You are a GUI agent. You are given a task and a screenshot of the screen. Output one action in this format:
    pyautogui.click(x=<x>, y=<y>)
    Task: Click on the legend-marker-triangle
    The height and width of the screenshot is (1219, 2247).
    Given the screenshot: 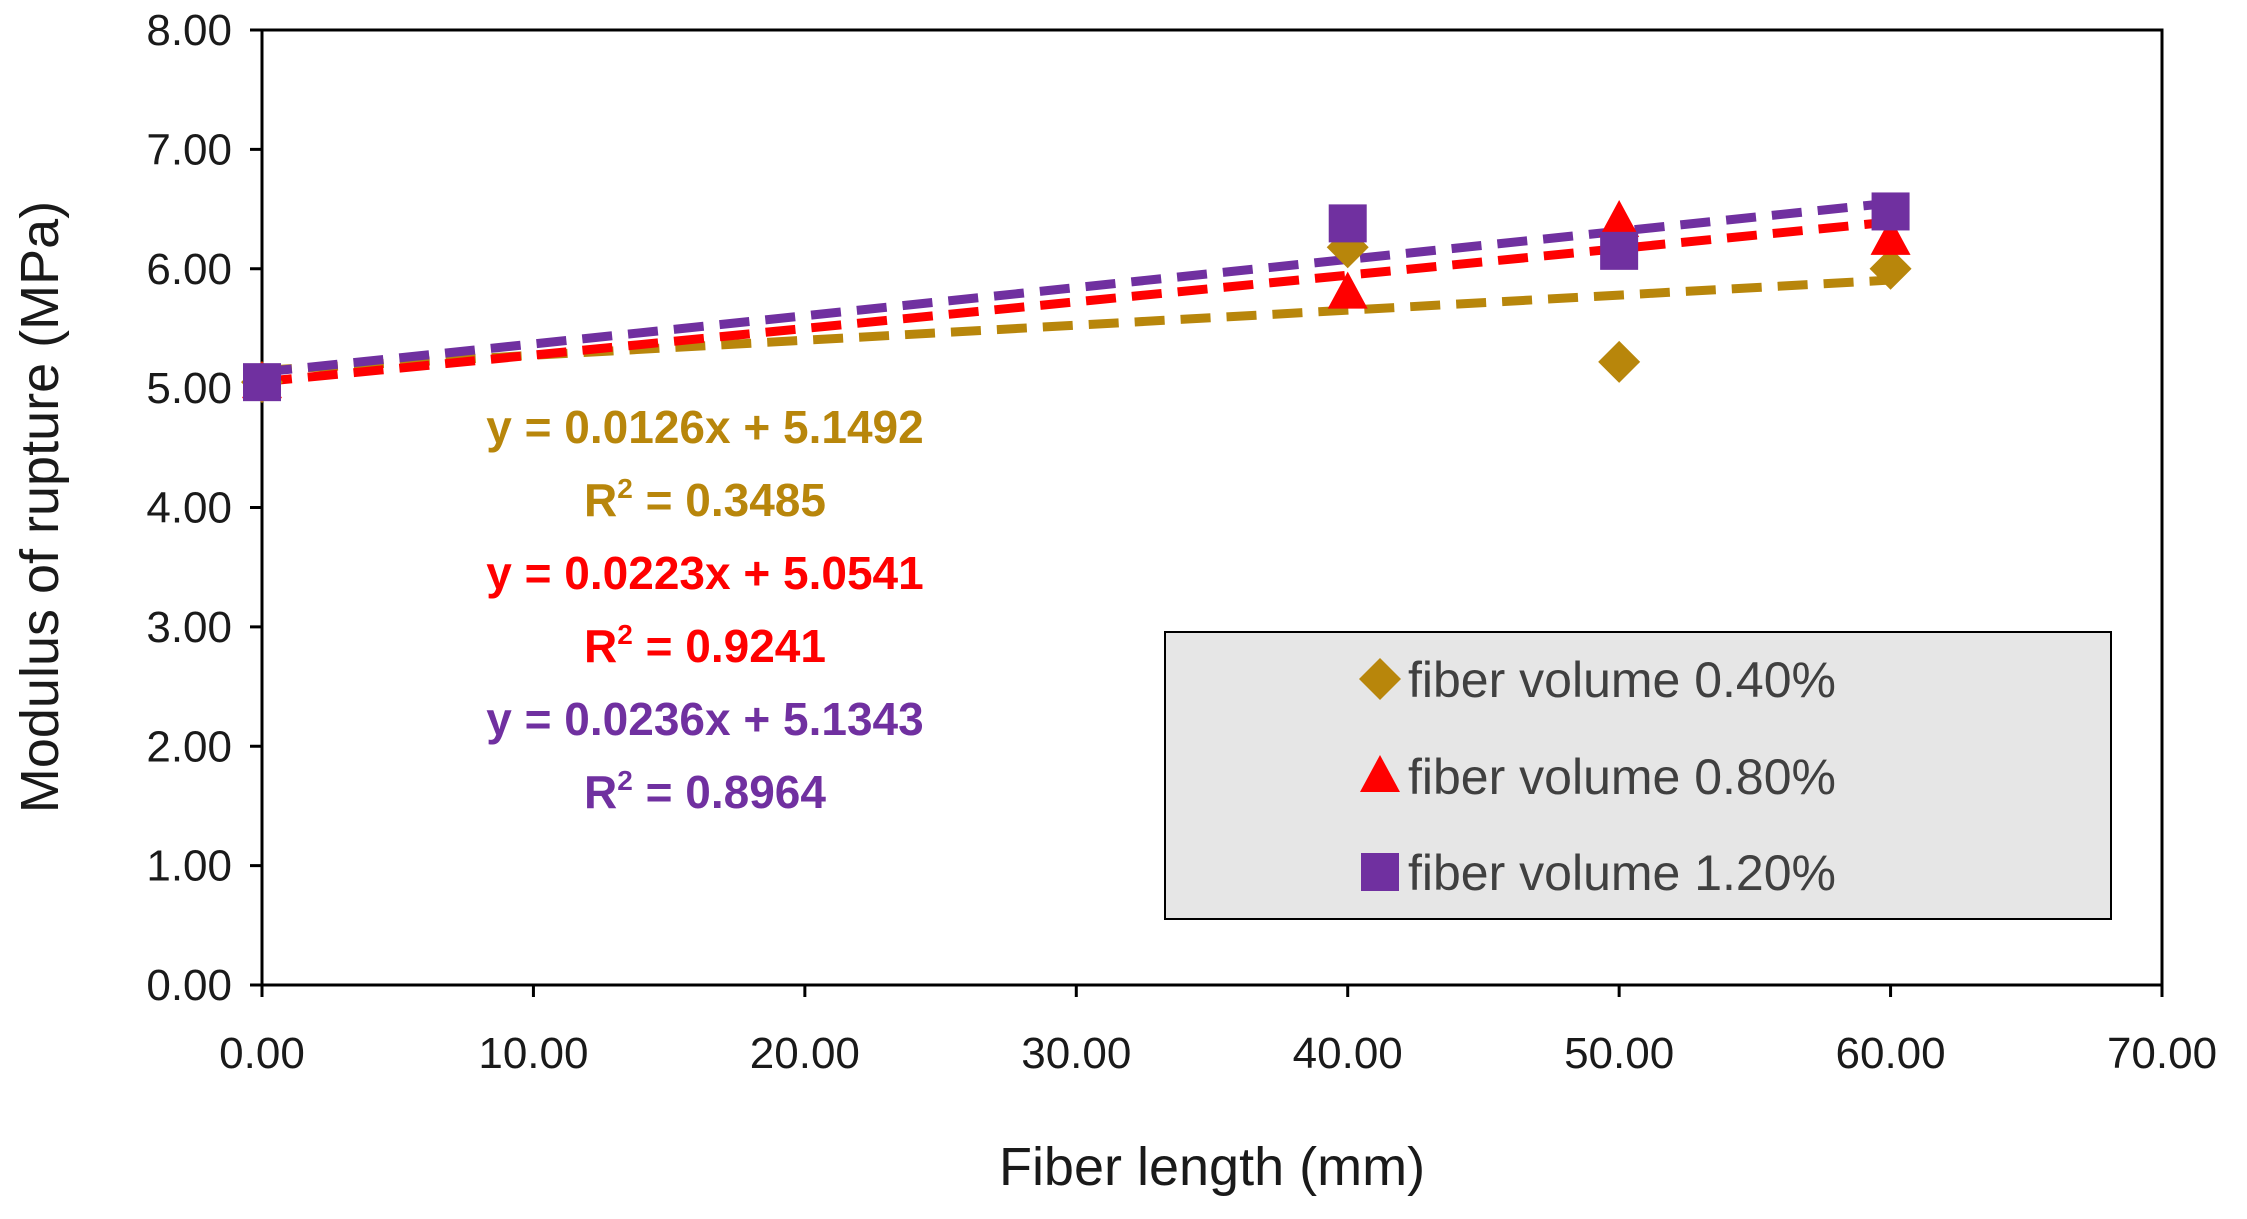 What is the action you would take?
    pyautogui.click(x=1380, y=773)
    